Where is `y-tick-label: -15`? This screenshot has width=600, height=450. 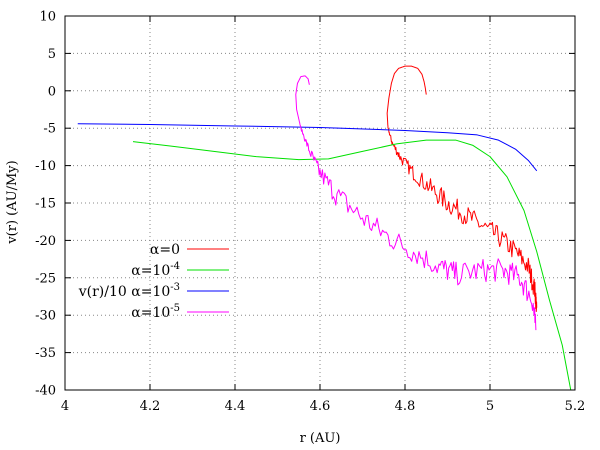
y-tick-label: -15 is located at coordinates (45, 204).